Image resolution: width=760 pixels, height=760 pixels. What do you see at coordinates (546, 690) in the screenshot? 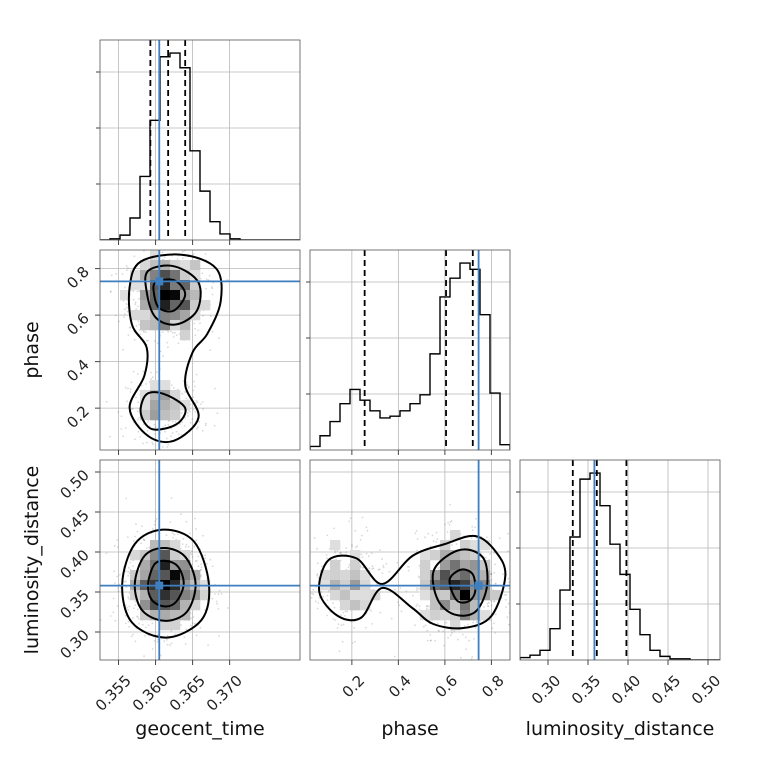
I see `xtick-label-luminosity-distance-0: 0.30` at bounding box center [546, 690].